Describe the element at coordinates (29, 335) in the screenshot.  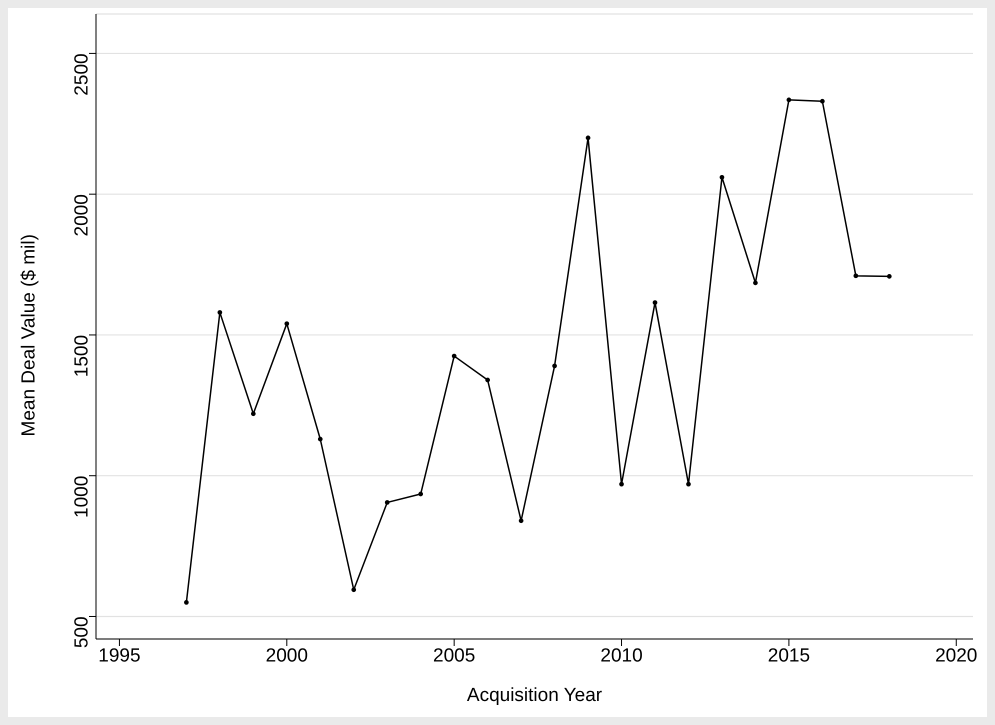
I see `y-axis-title: Mean Deal Value ($ mil)` at that location.